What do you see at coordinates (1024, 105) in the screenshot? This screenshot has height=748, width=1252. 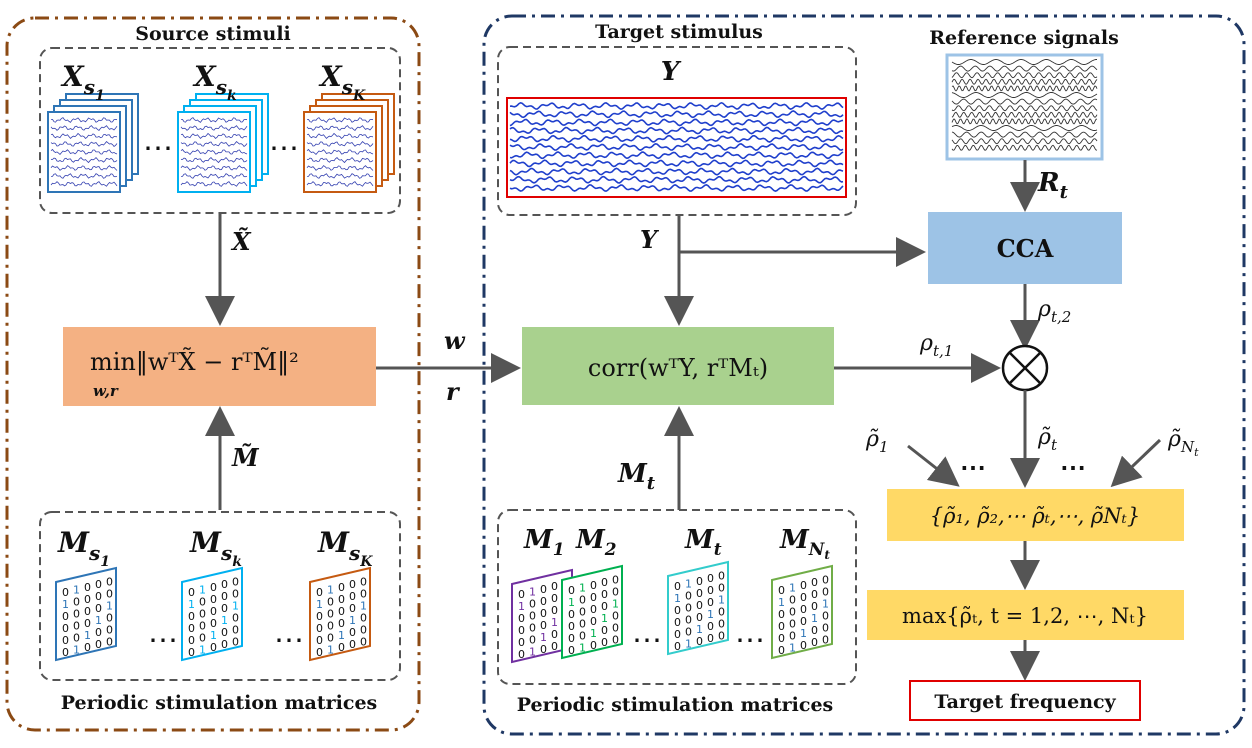 I see `reference-signal-traces` at bounding box center [1024, 105].